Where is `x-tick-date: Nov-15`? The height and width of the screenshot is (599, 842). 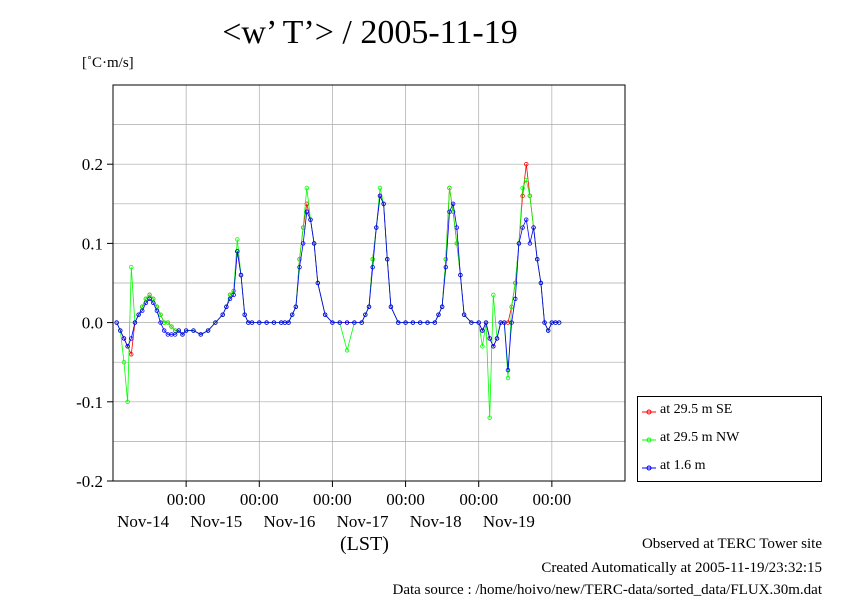 x-tick-date: Nov-15 is located at coordinates (216, 521).